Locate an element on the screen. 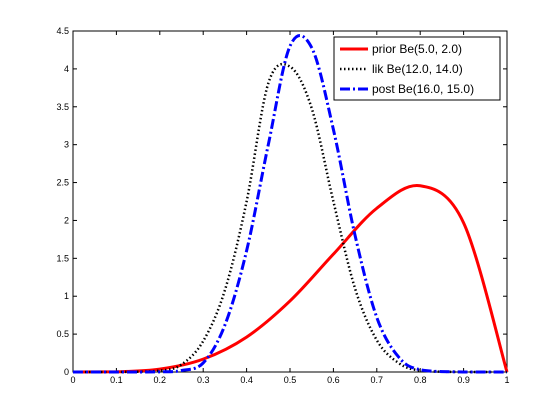 This screenshot has height=419, width=559. x-tick-label: 0.2 is located at coordinates (160, 380).